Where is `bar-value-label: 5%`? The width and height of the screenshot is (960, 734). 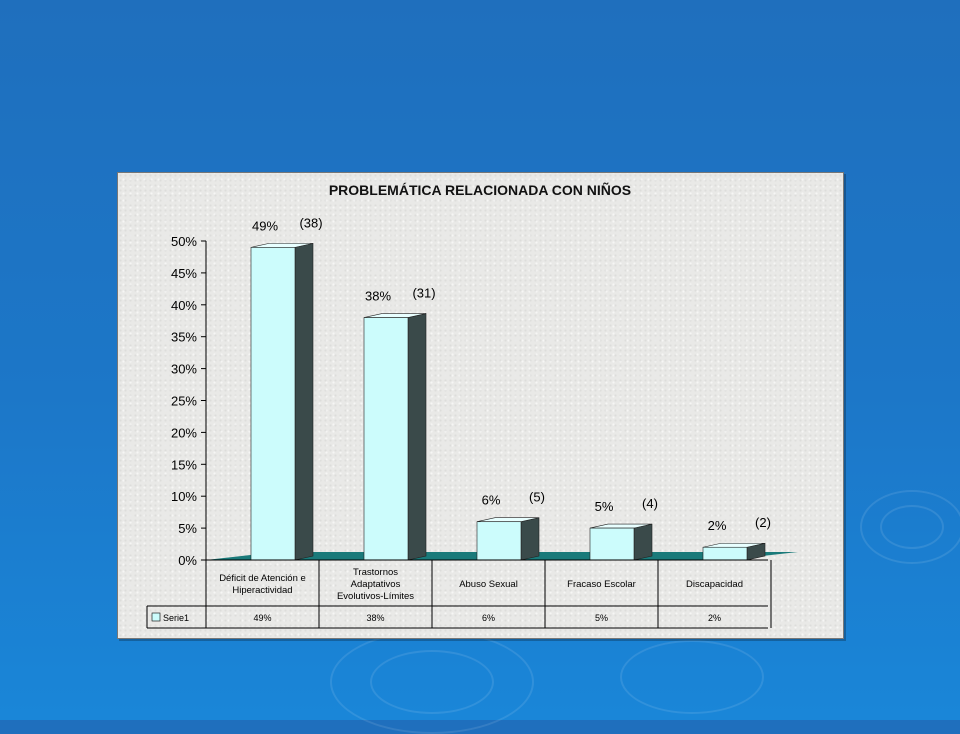
bar-value-label: 5% is located at coordinates (604, 506).